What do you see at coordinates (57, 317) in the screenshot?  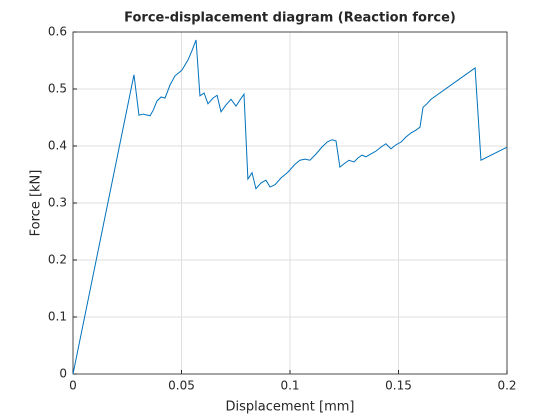 I see `y-tick-label: 0.1` at bounding box center [57, 317].